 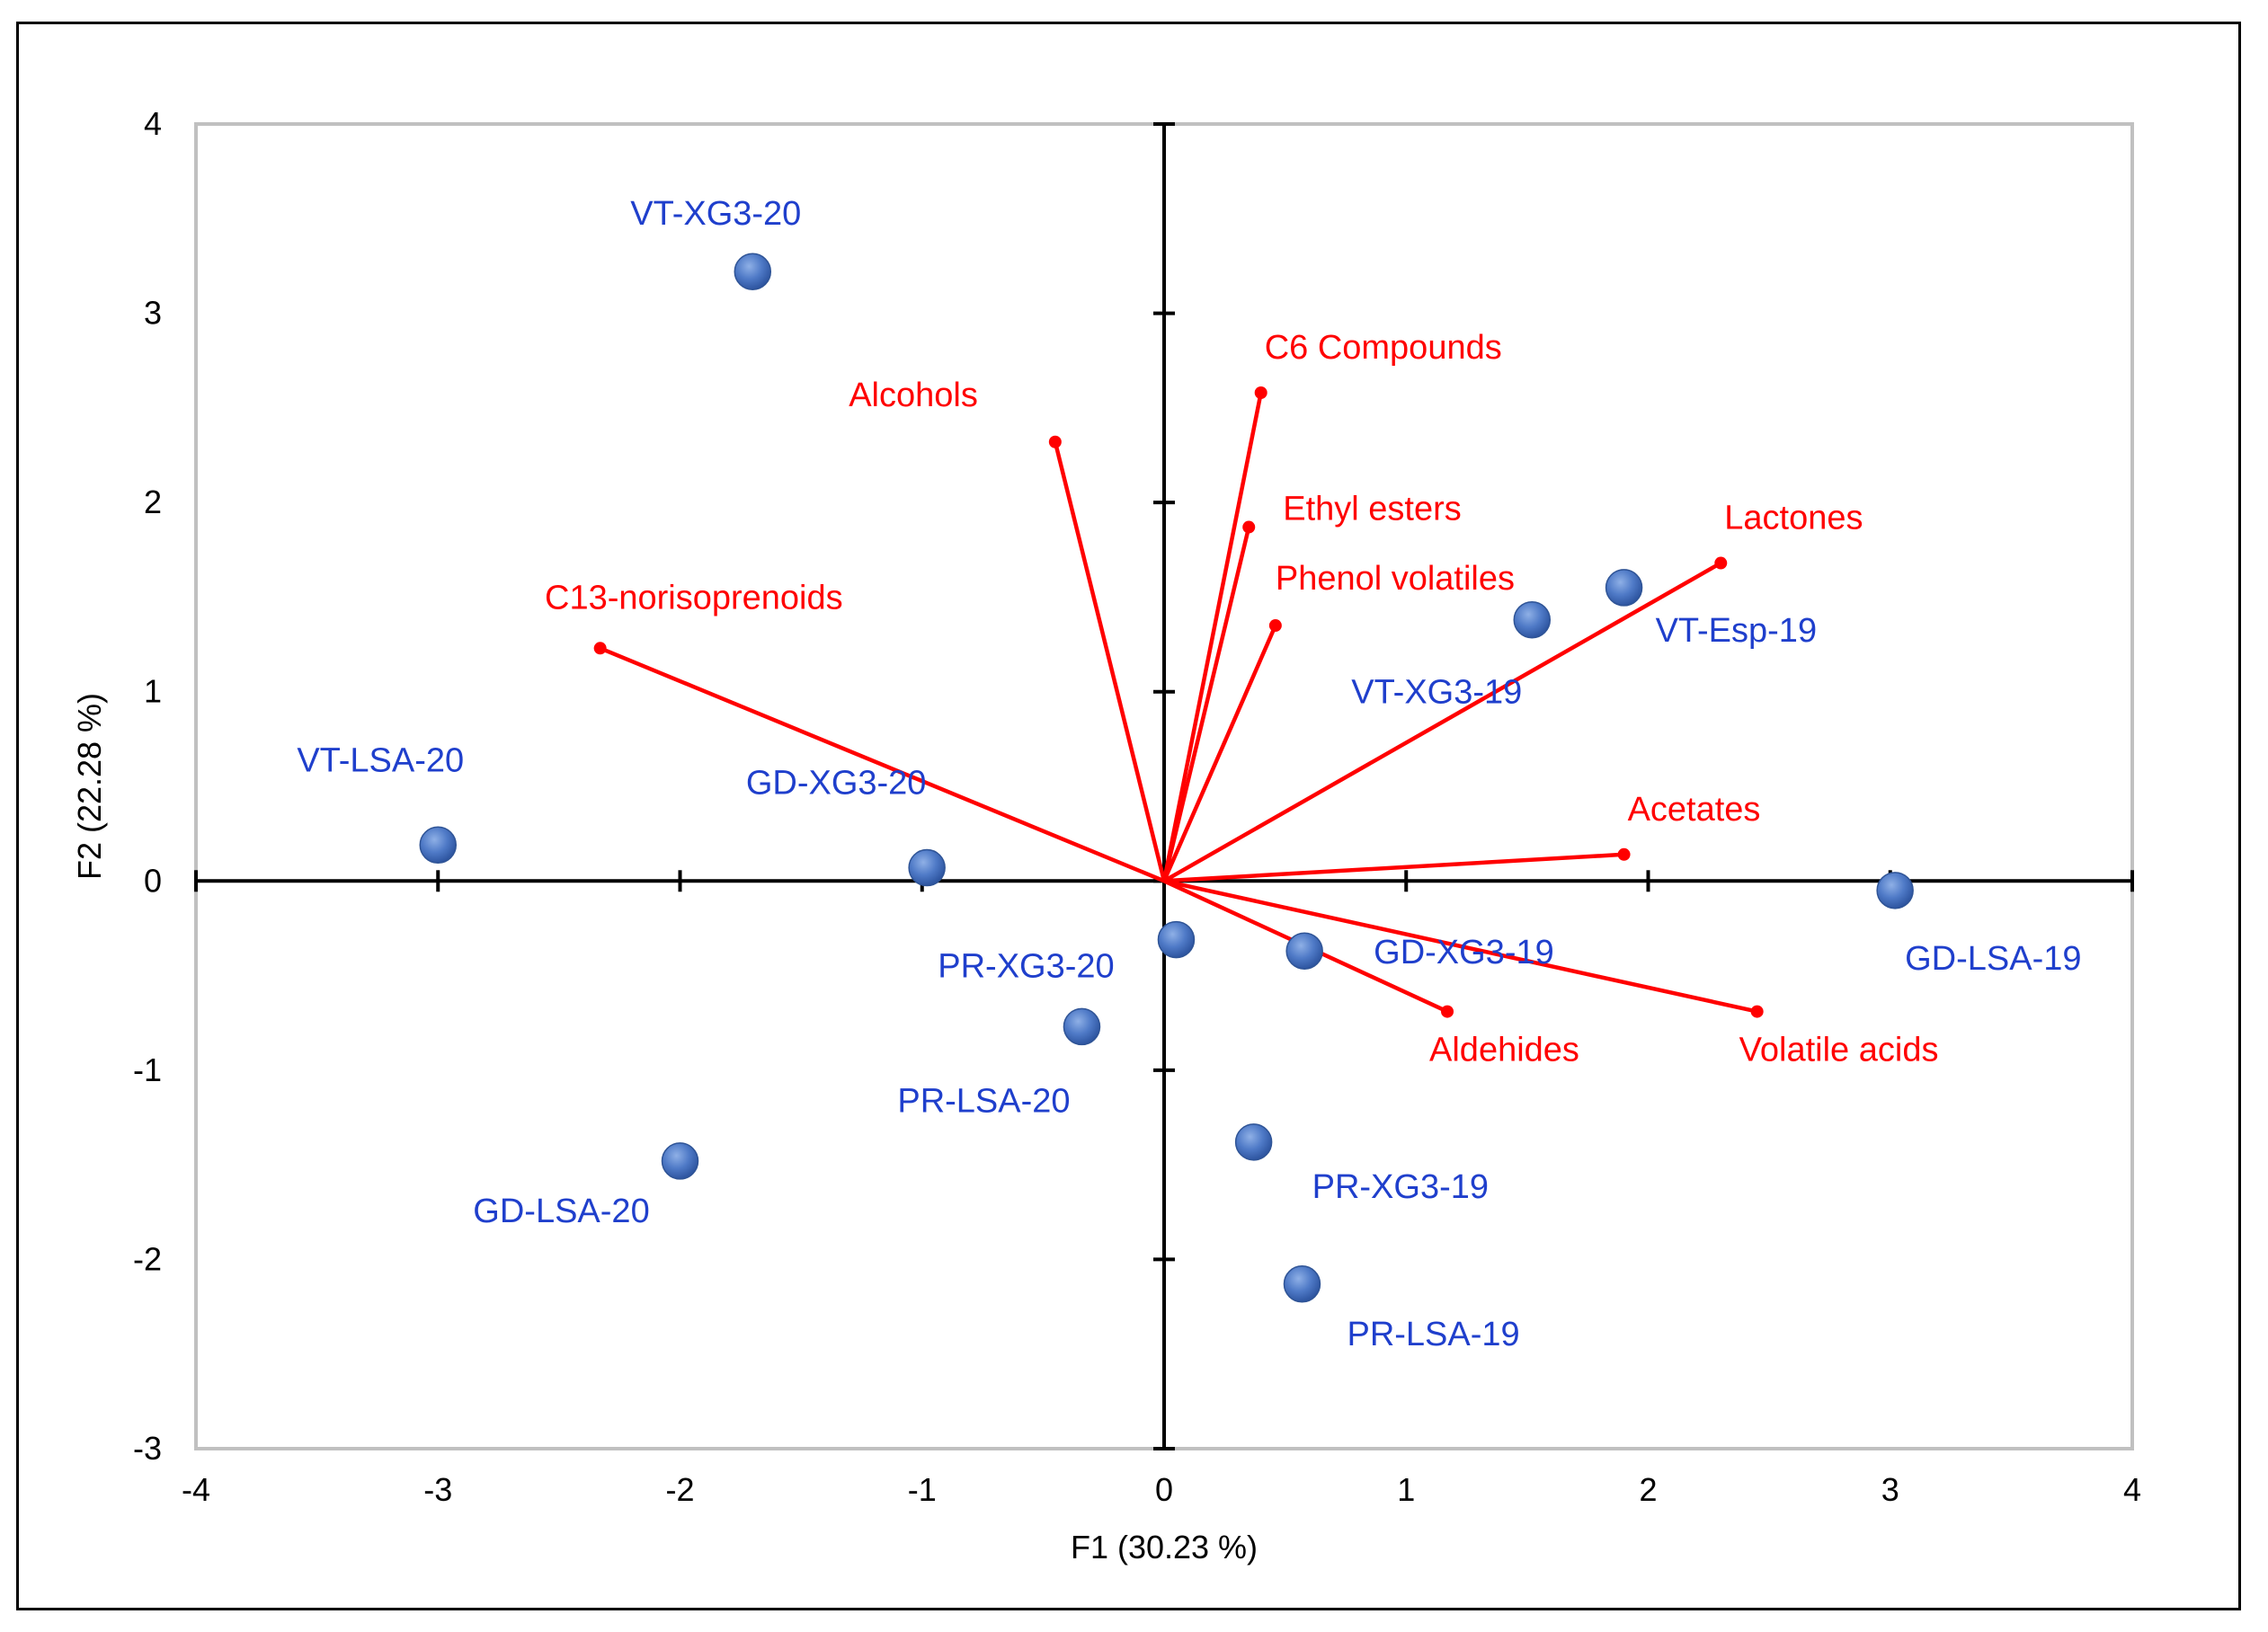 I want to click on observation-pr-xg3-20: PR-XG3-20, so click(x=1067, y=953).